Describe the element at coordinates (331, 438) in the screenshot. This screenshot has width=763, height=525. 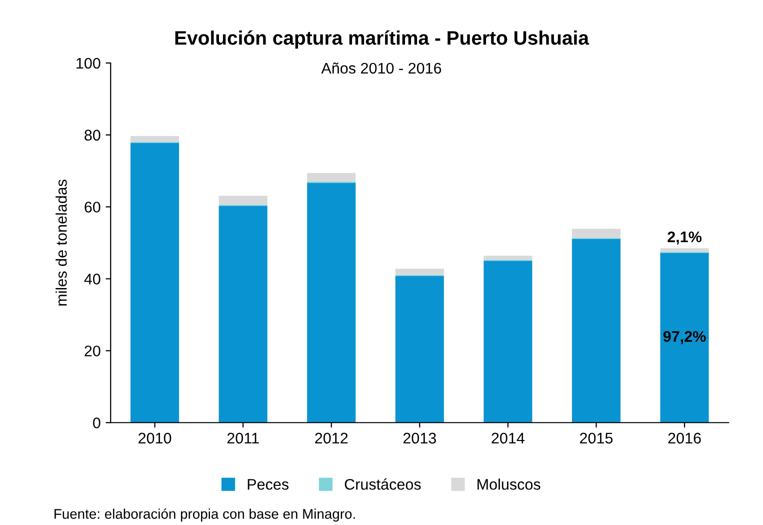
I see `x-tick-label: 2012` at that location.